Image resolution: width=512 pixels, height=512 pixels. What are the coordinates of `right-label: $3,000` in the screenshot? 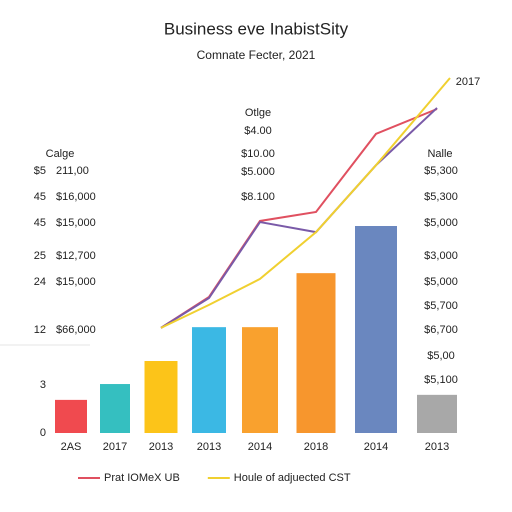 It's located at (441, 256).